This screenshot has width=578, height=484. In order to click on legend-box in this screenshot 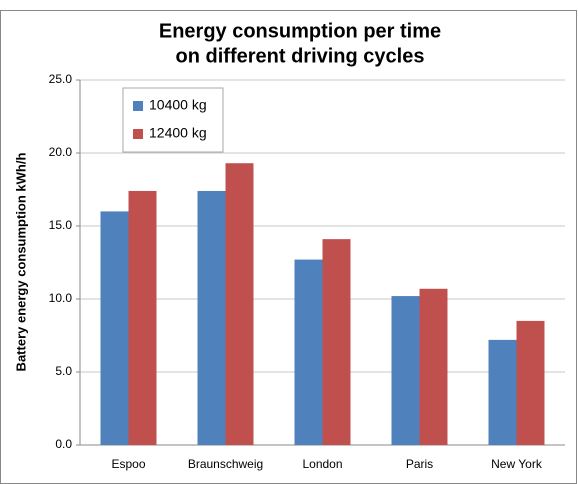, I will do `click(173, 120)`.